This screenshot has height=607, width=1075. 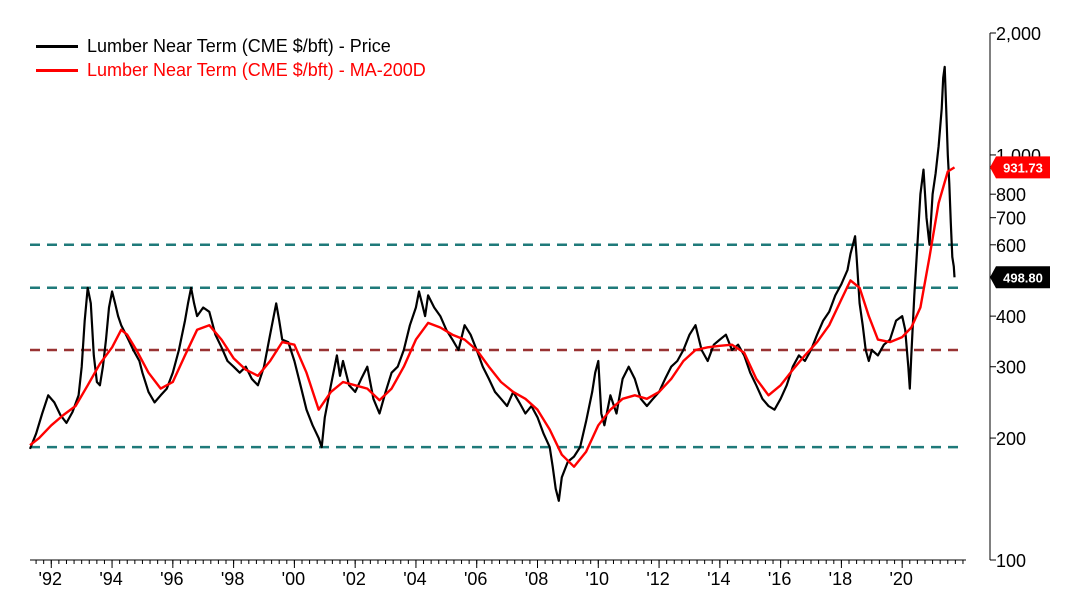 What do you see at coordinates (597, 579) in the screenshot?
I see `x-tick-label: '10` at bounding box center [597, 579].